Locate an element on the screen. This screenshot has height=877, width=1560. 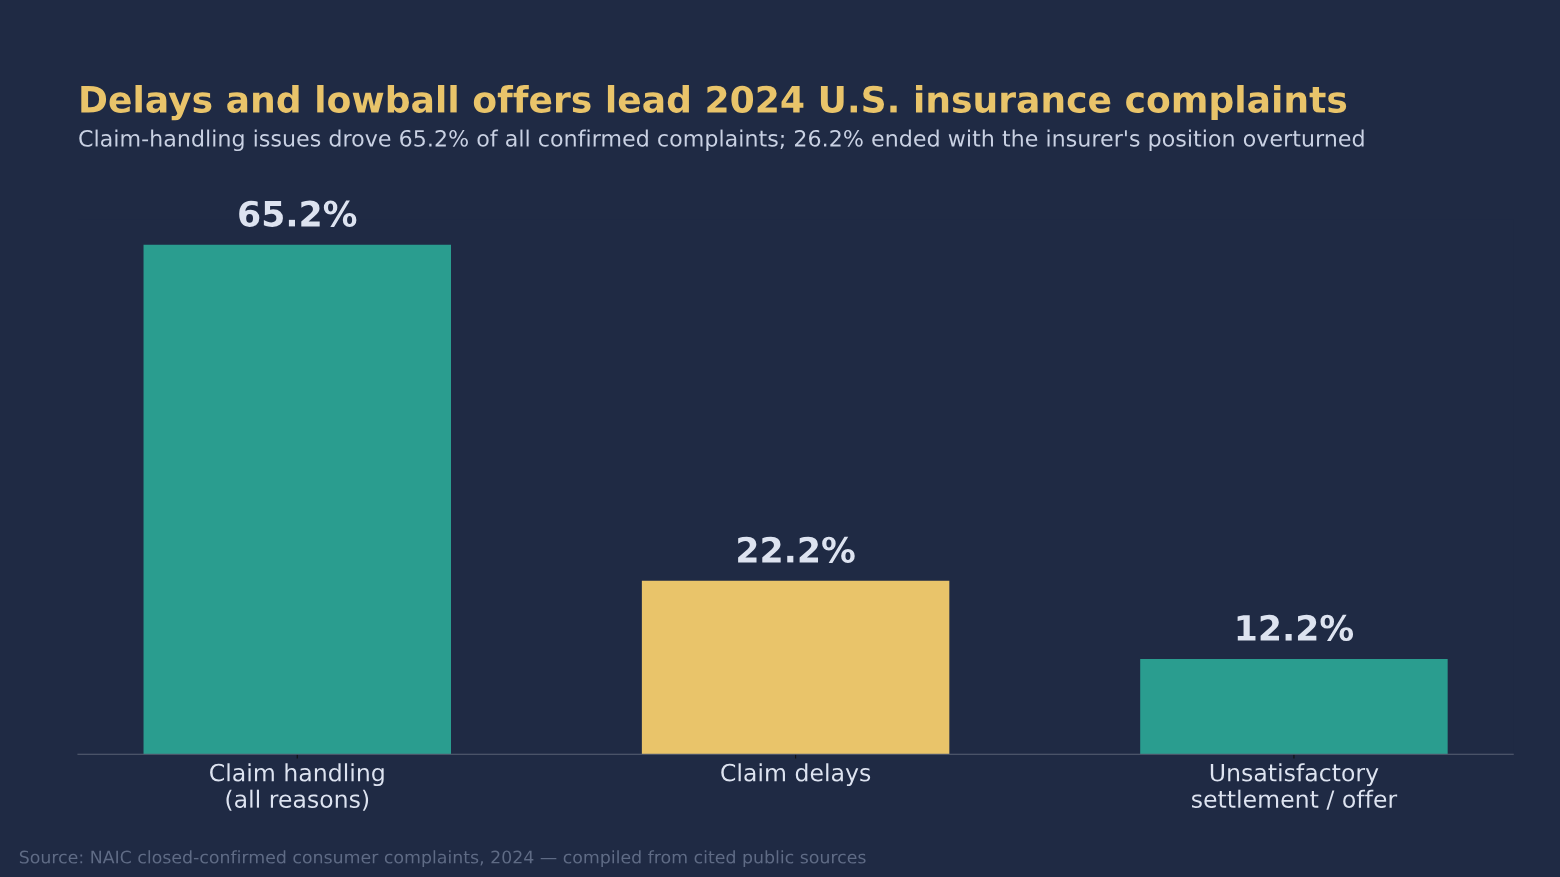
x-tick-label: Claim handling (all reasons) is located at coordinates (297, 787).